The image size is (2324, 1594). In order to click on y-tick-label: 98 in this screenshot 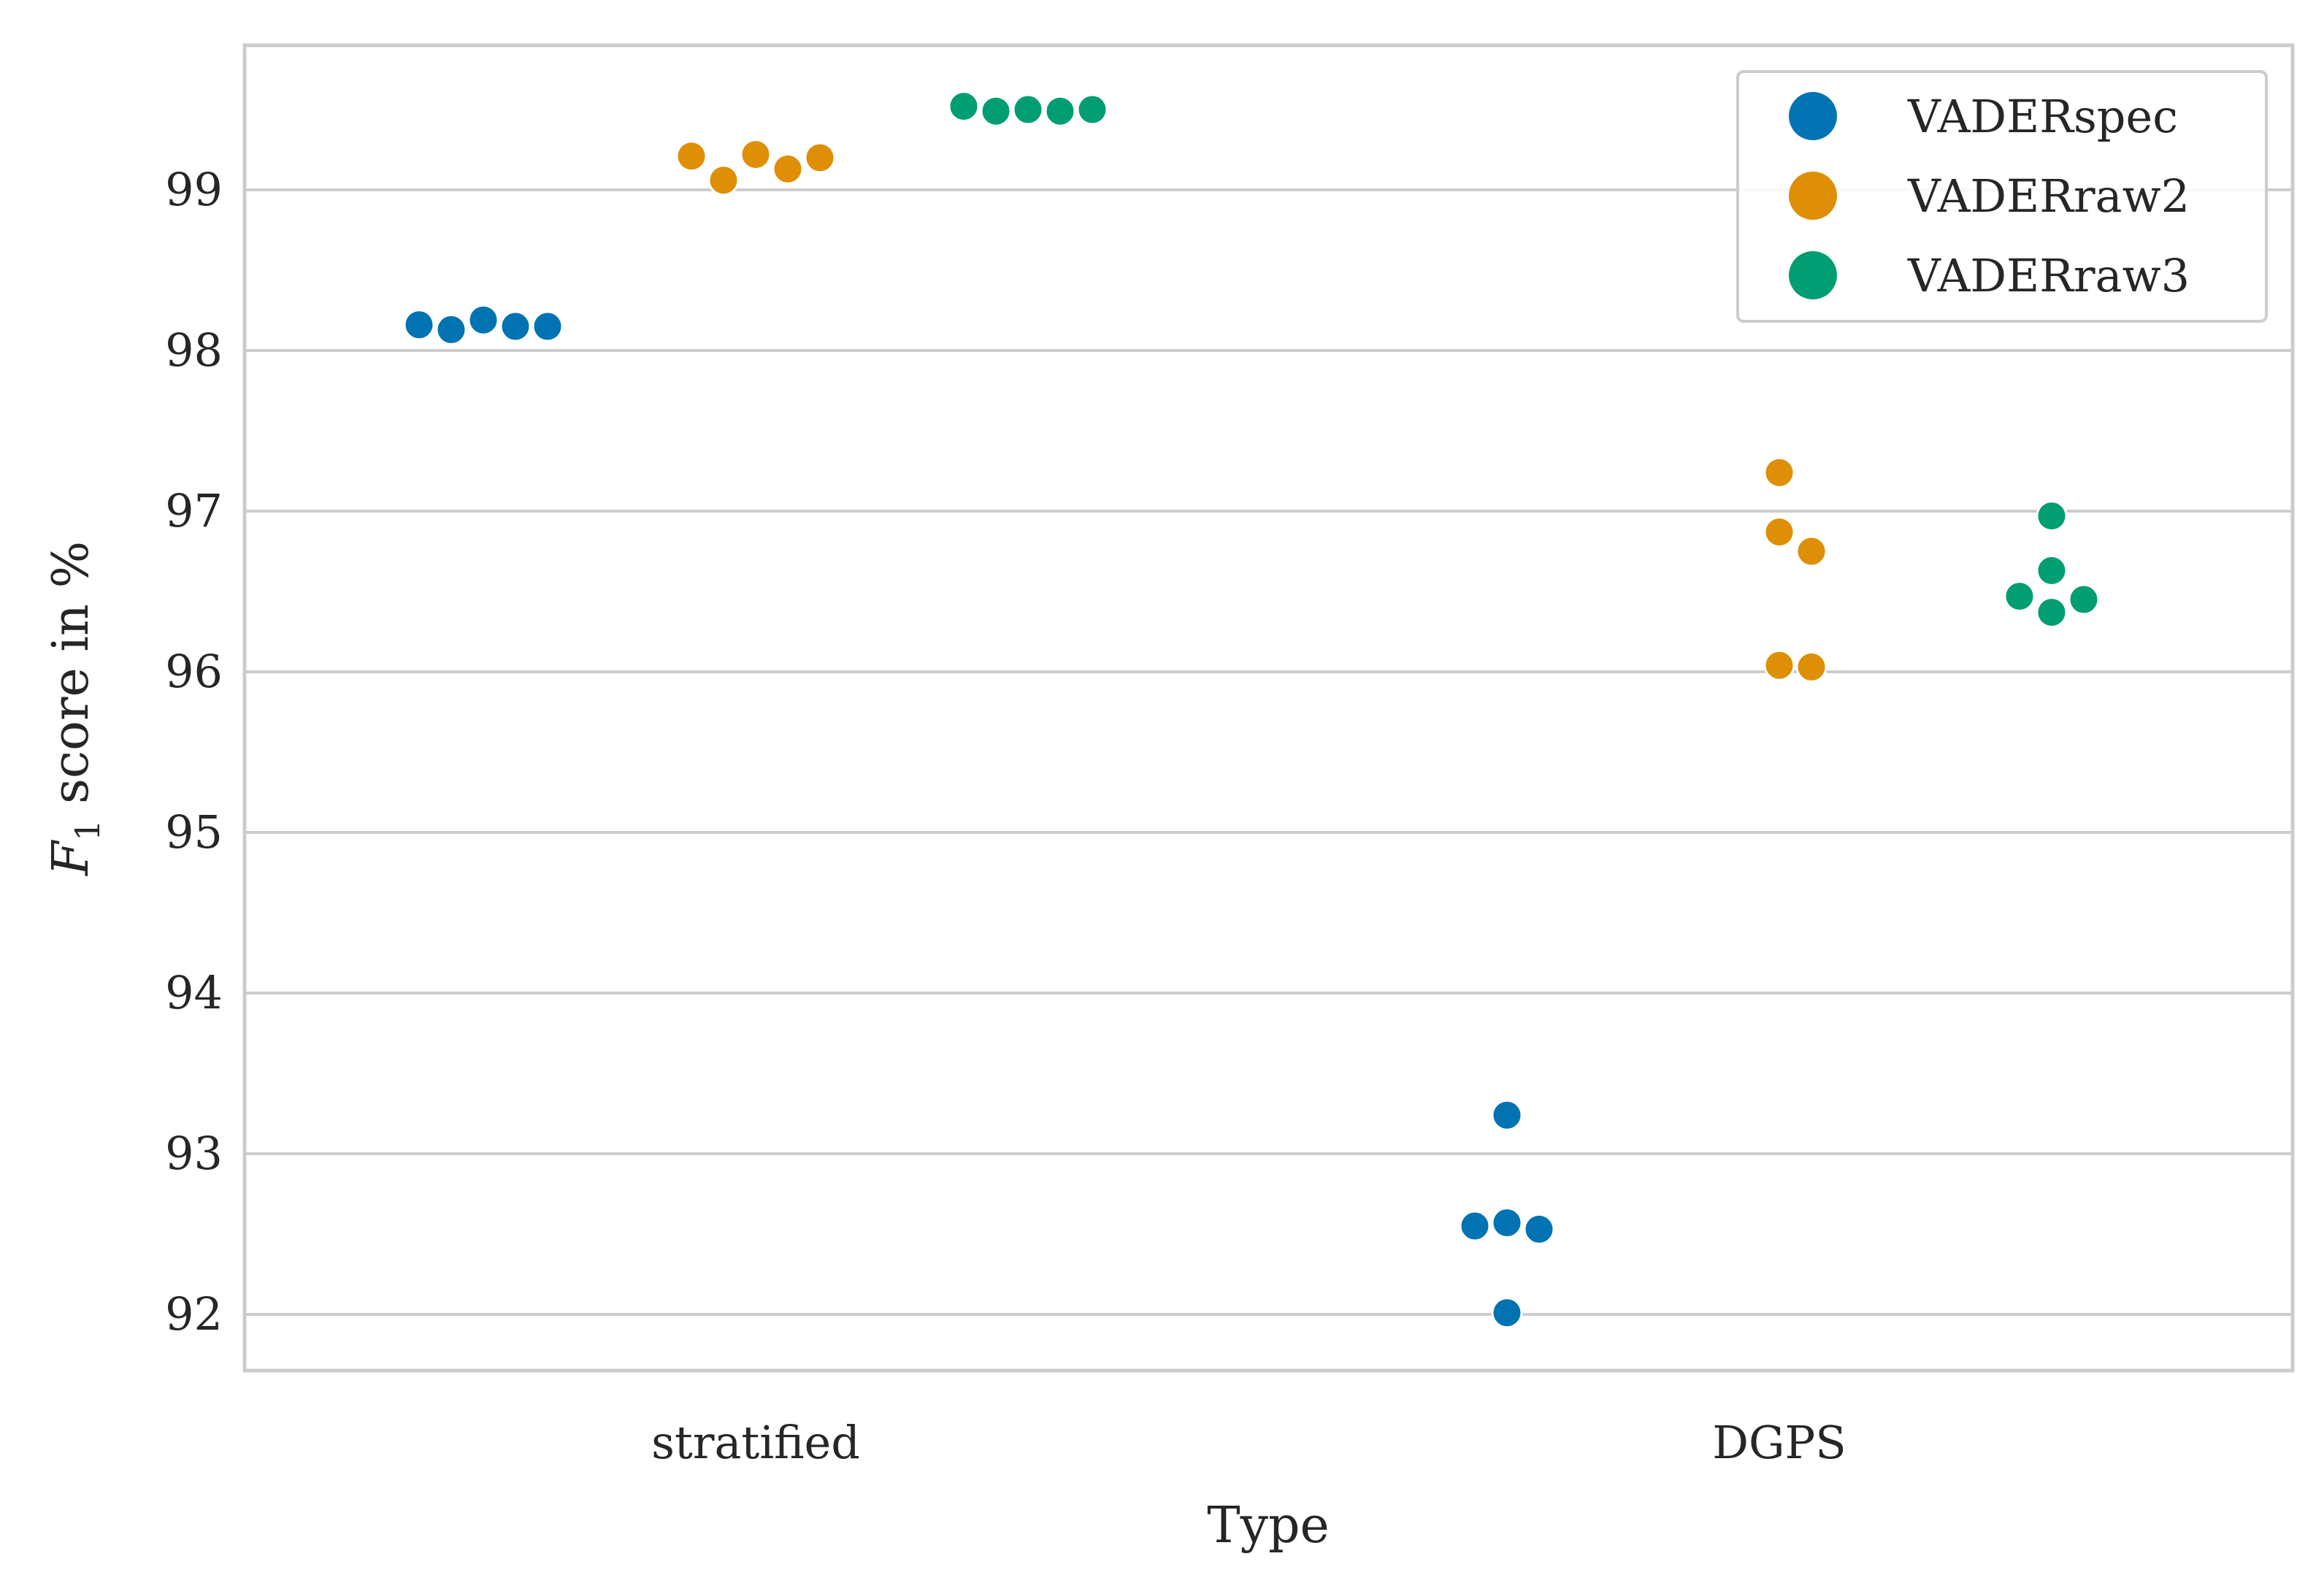, I will do `click(194, 350)`.